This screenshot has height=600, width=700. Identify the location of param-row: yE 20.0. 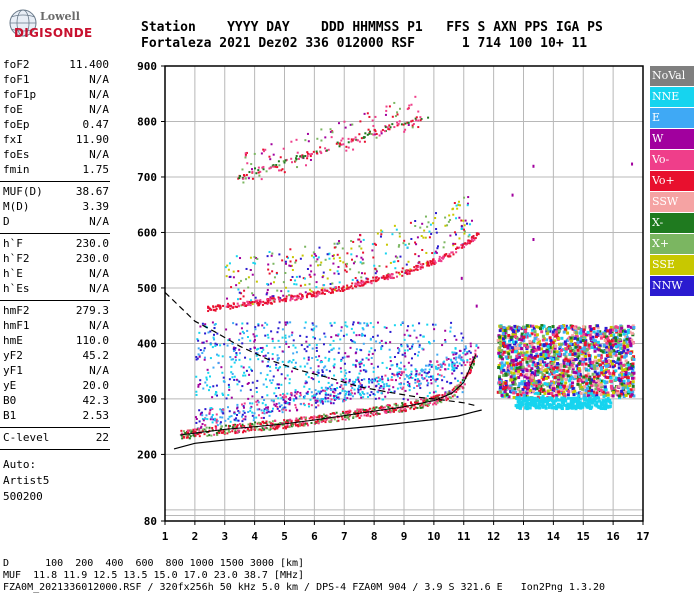
(56, 386).